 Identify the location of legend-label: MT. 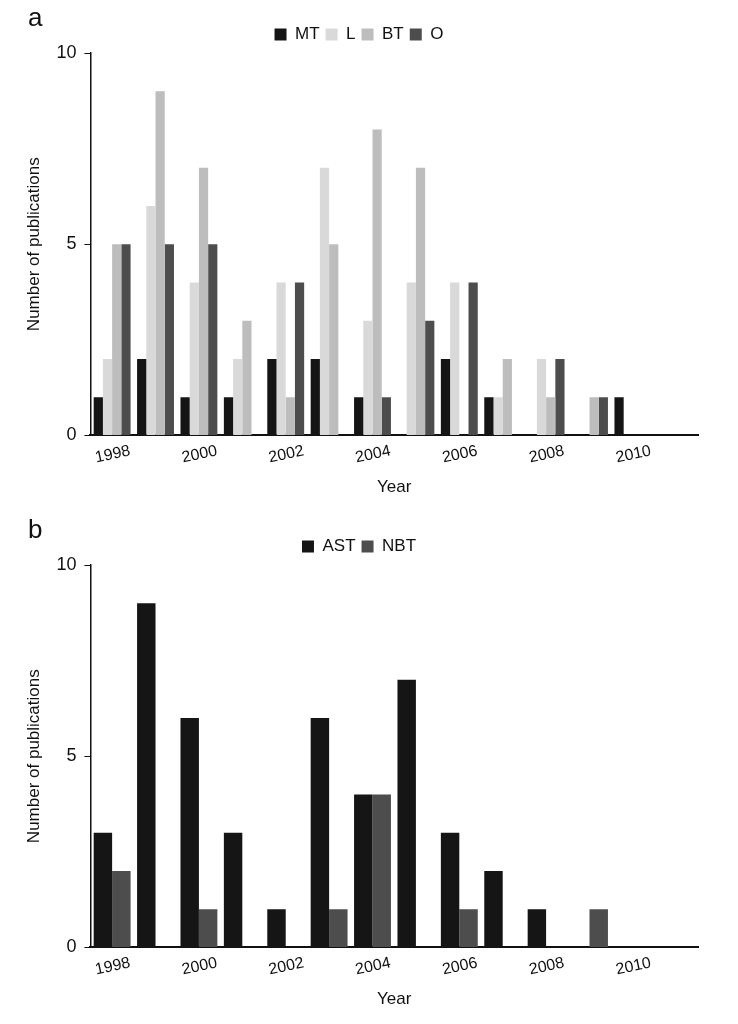
(307, 34).